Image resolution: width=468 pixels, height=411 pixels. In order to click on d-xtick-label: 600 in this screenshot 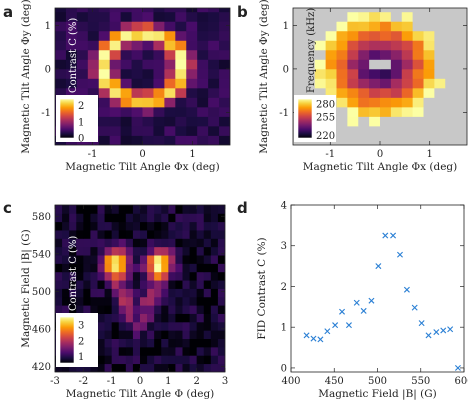, I will do `click(461, 381)`.